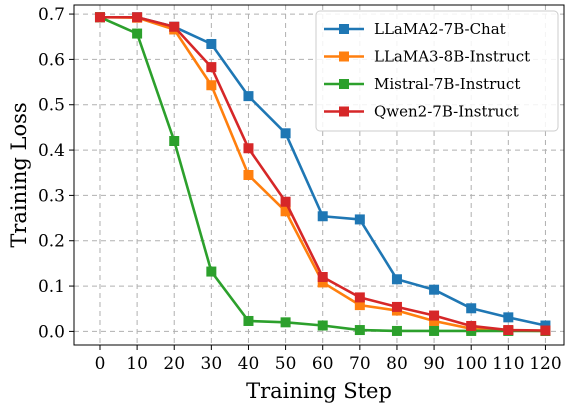 Image resolution: width=568 pixels, height=407 pixels. I want to click on legend-item: Qwen2-7B-Instruct, so click(421, 112).